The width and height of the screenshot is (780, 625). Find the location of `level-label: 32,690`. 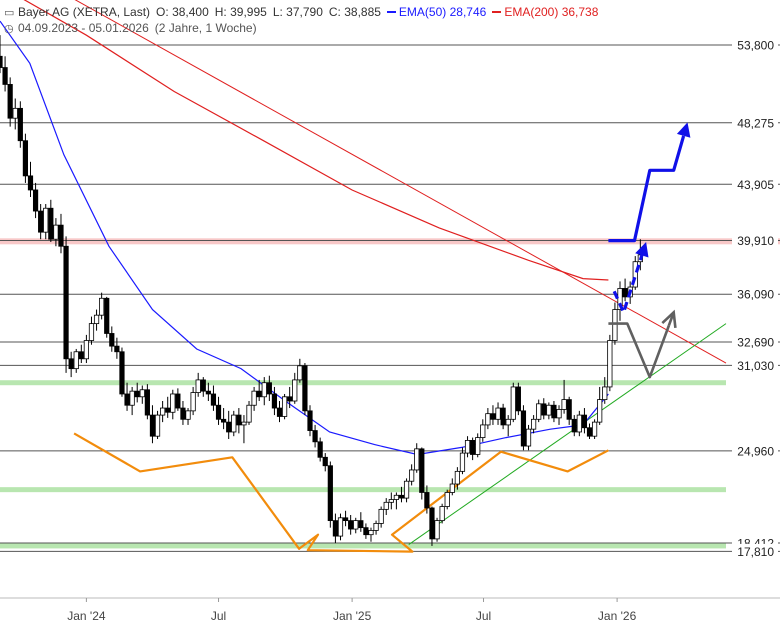

level-label: 32,690 is located at coordinates (755, 343).